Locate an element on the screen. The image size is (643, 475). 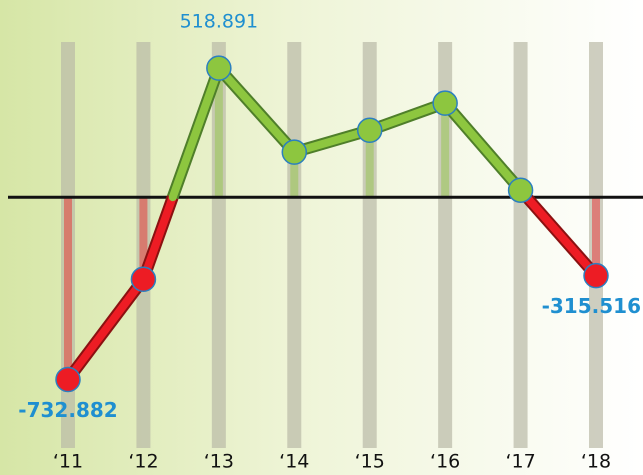
data-label: 518.891 is located at coordinates (219, 22).